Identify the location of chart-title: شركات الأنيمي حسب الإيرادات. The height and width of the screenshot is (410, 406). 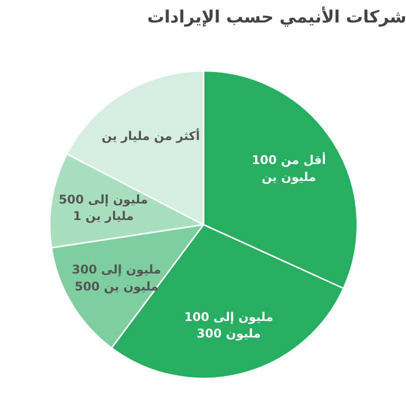
(276, 17).